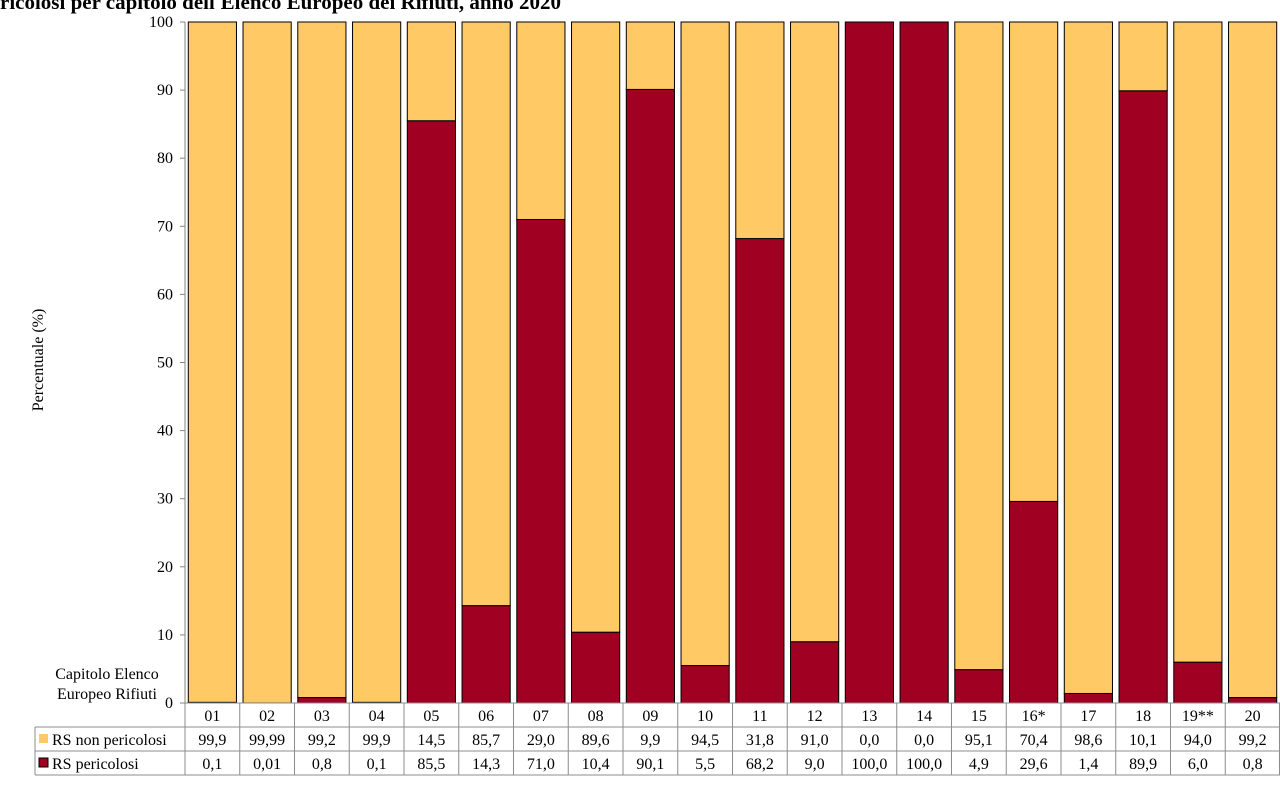  What do you see at coordinates (267, 740) in the screenshot?
I see `table-value: 99,99` at bounding box center [267, 740].